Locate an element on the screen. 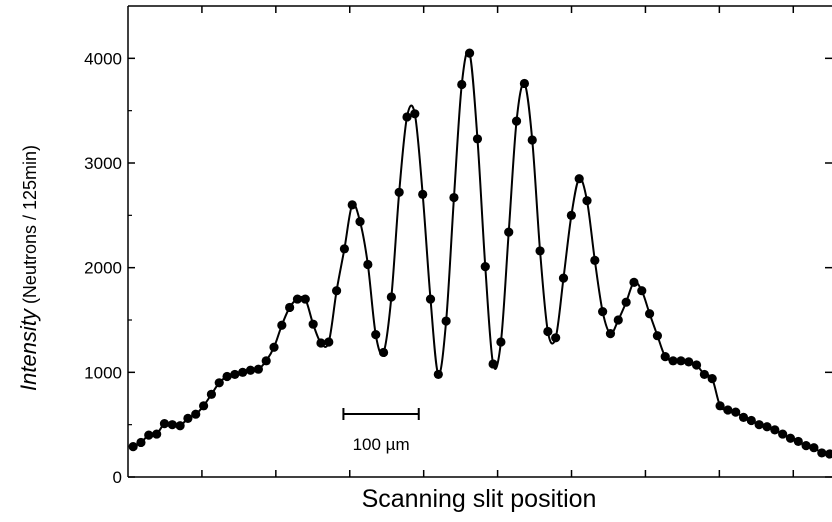 This screenshot has width=832, height=522. scale-bar-label: 100 µm is located at coordinates (381, 444).